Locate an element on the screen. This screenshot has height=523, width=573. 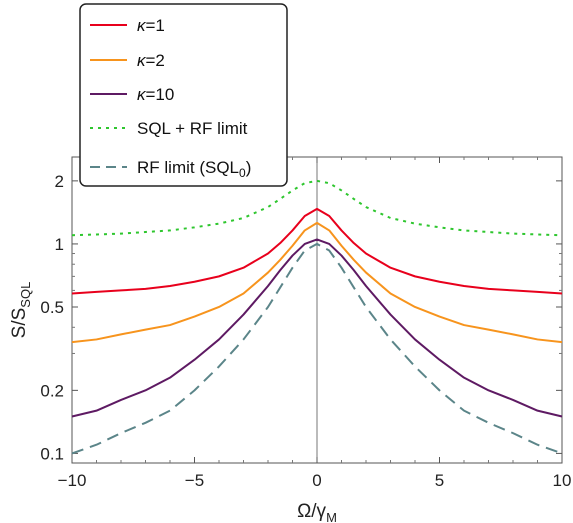
legend-label-0: κ=1 is located at coordinates (151, 25).